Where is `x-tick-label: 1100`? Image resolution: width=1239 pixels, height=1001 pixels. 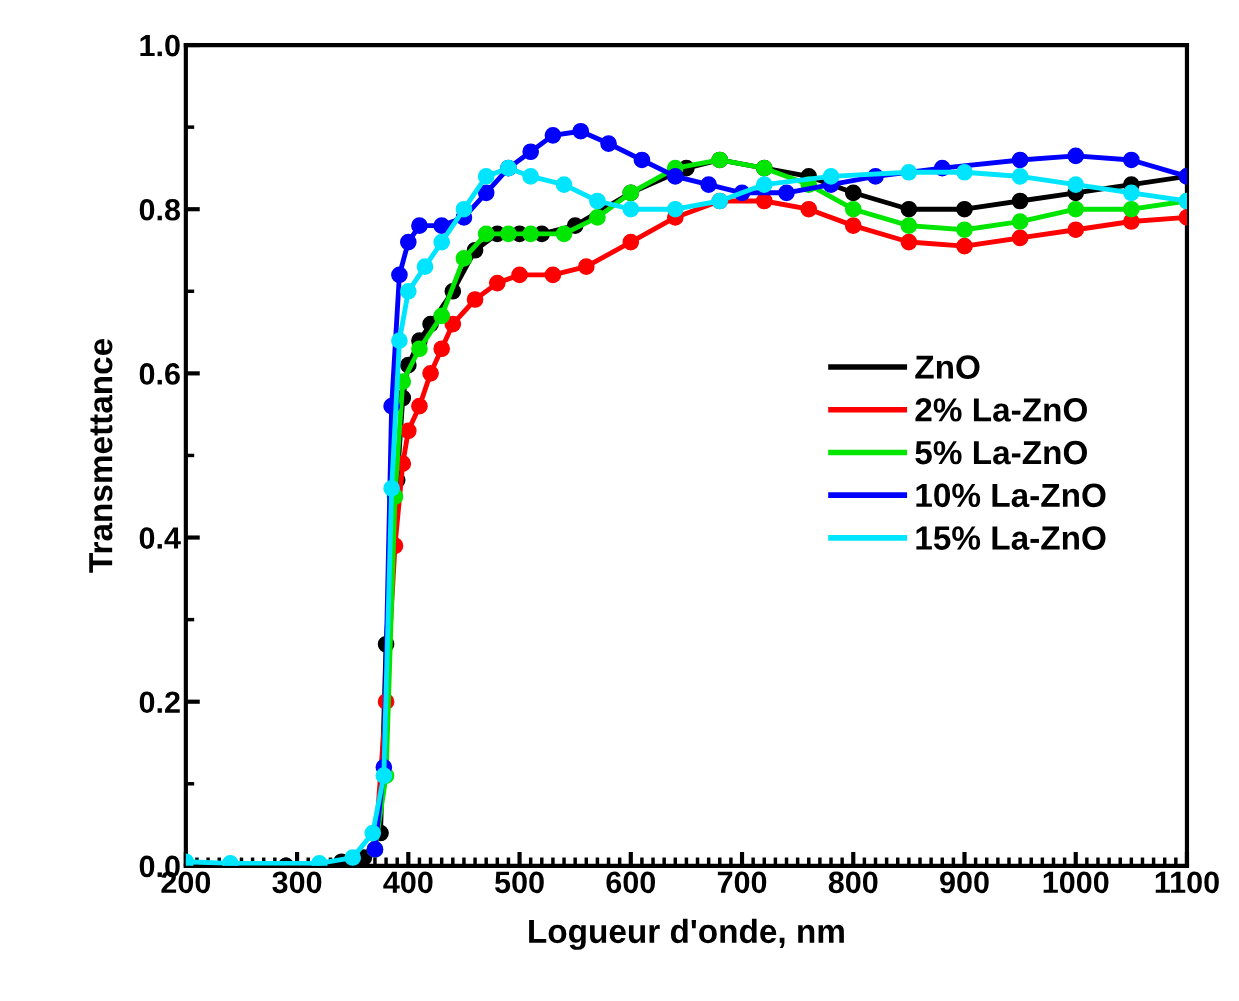 x-tick-label: 1100 is located at coordinates (1187, 882).